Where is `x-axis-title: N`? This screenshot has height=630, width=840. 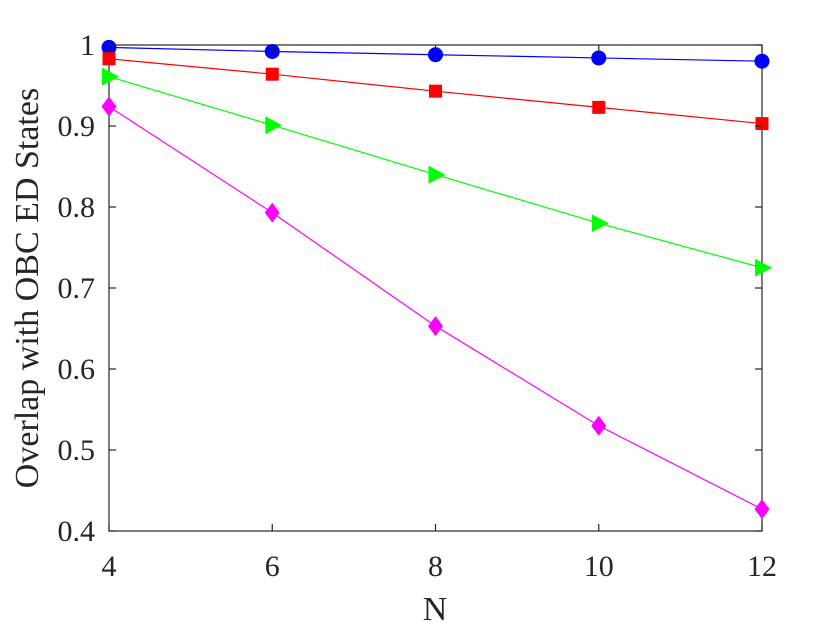
x-axis-title: N is located at coordinates (435, 609).